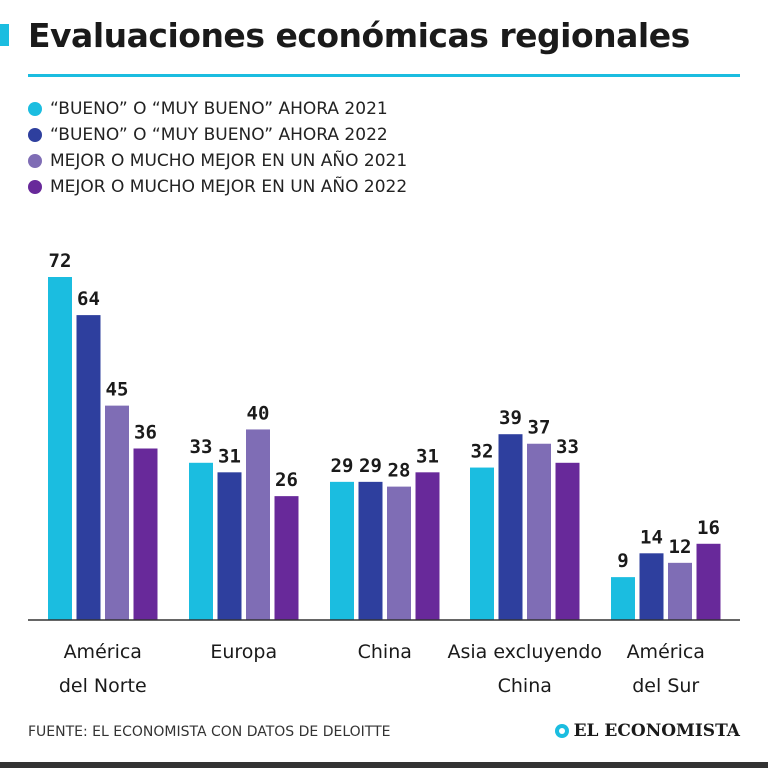 Image resolution: width=768 pixels, height=768 pixels. Describe the element at coordinates (524, 652) in the screenshot. I see `category-label: Asia excluyendo` at that location.